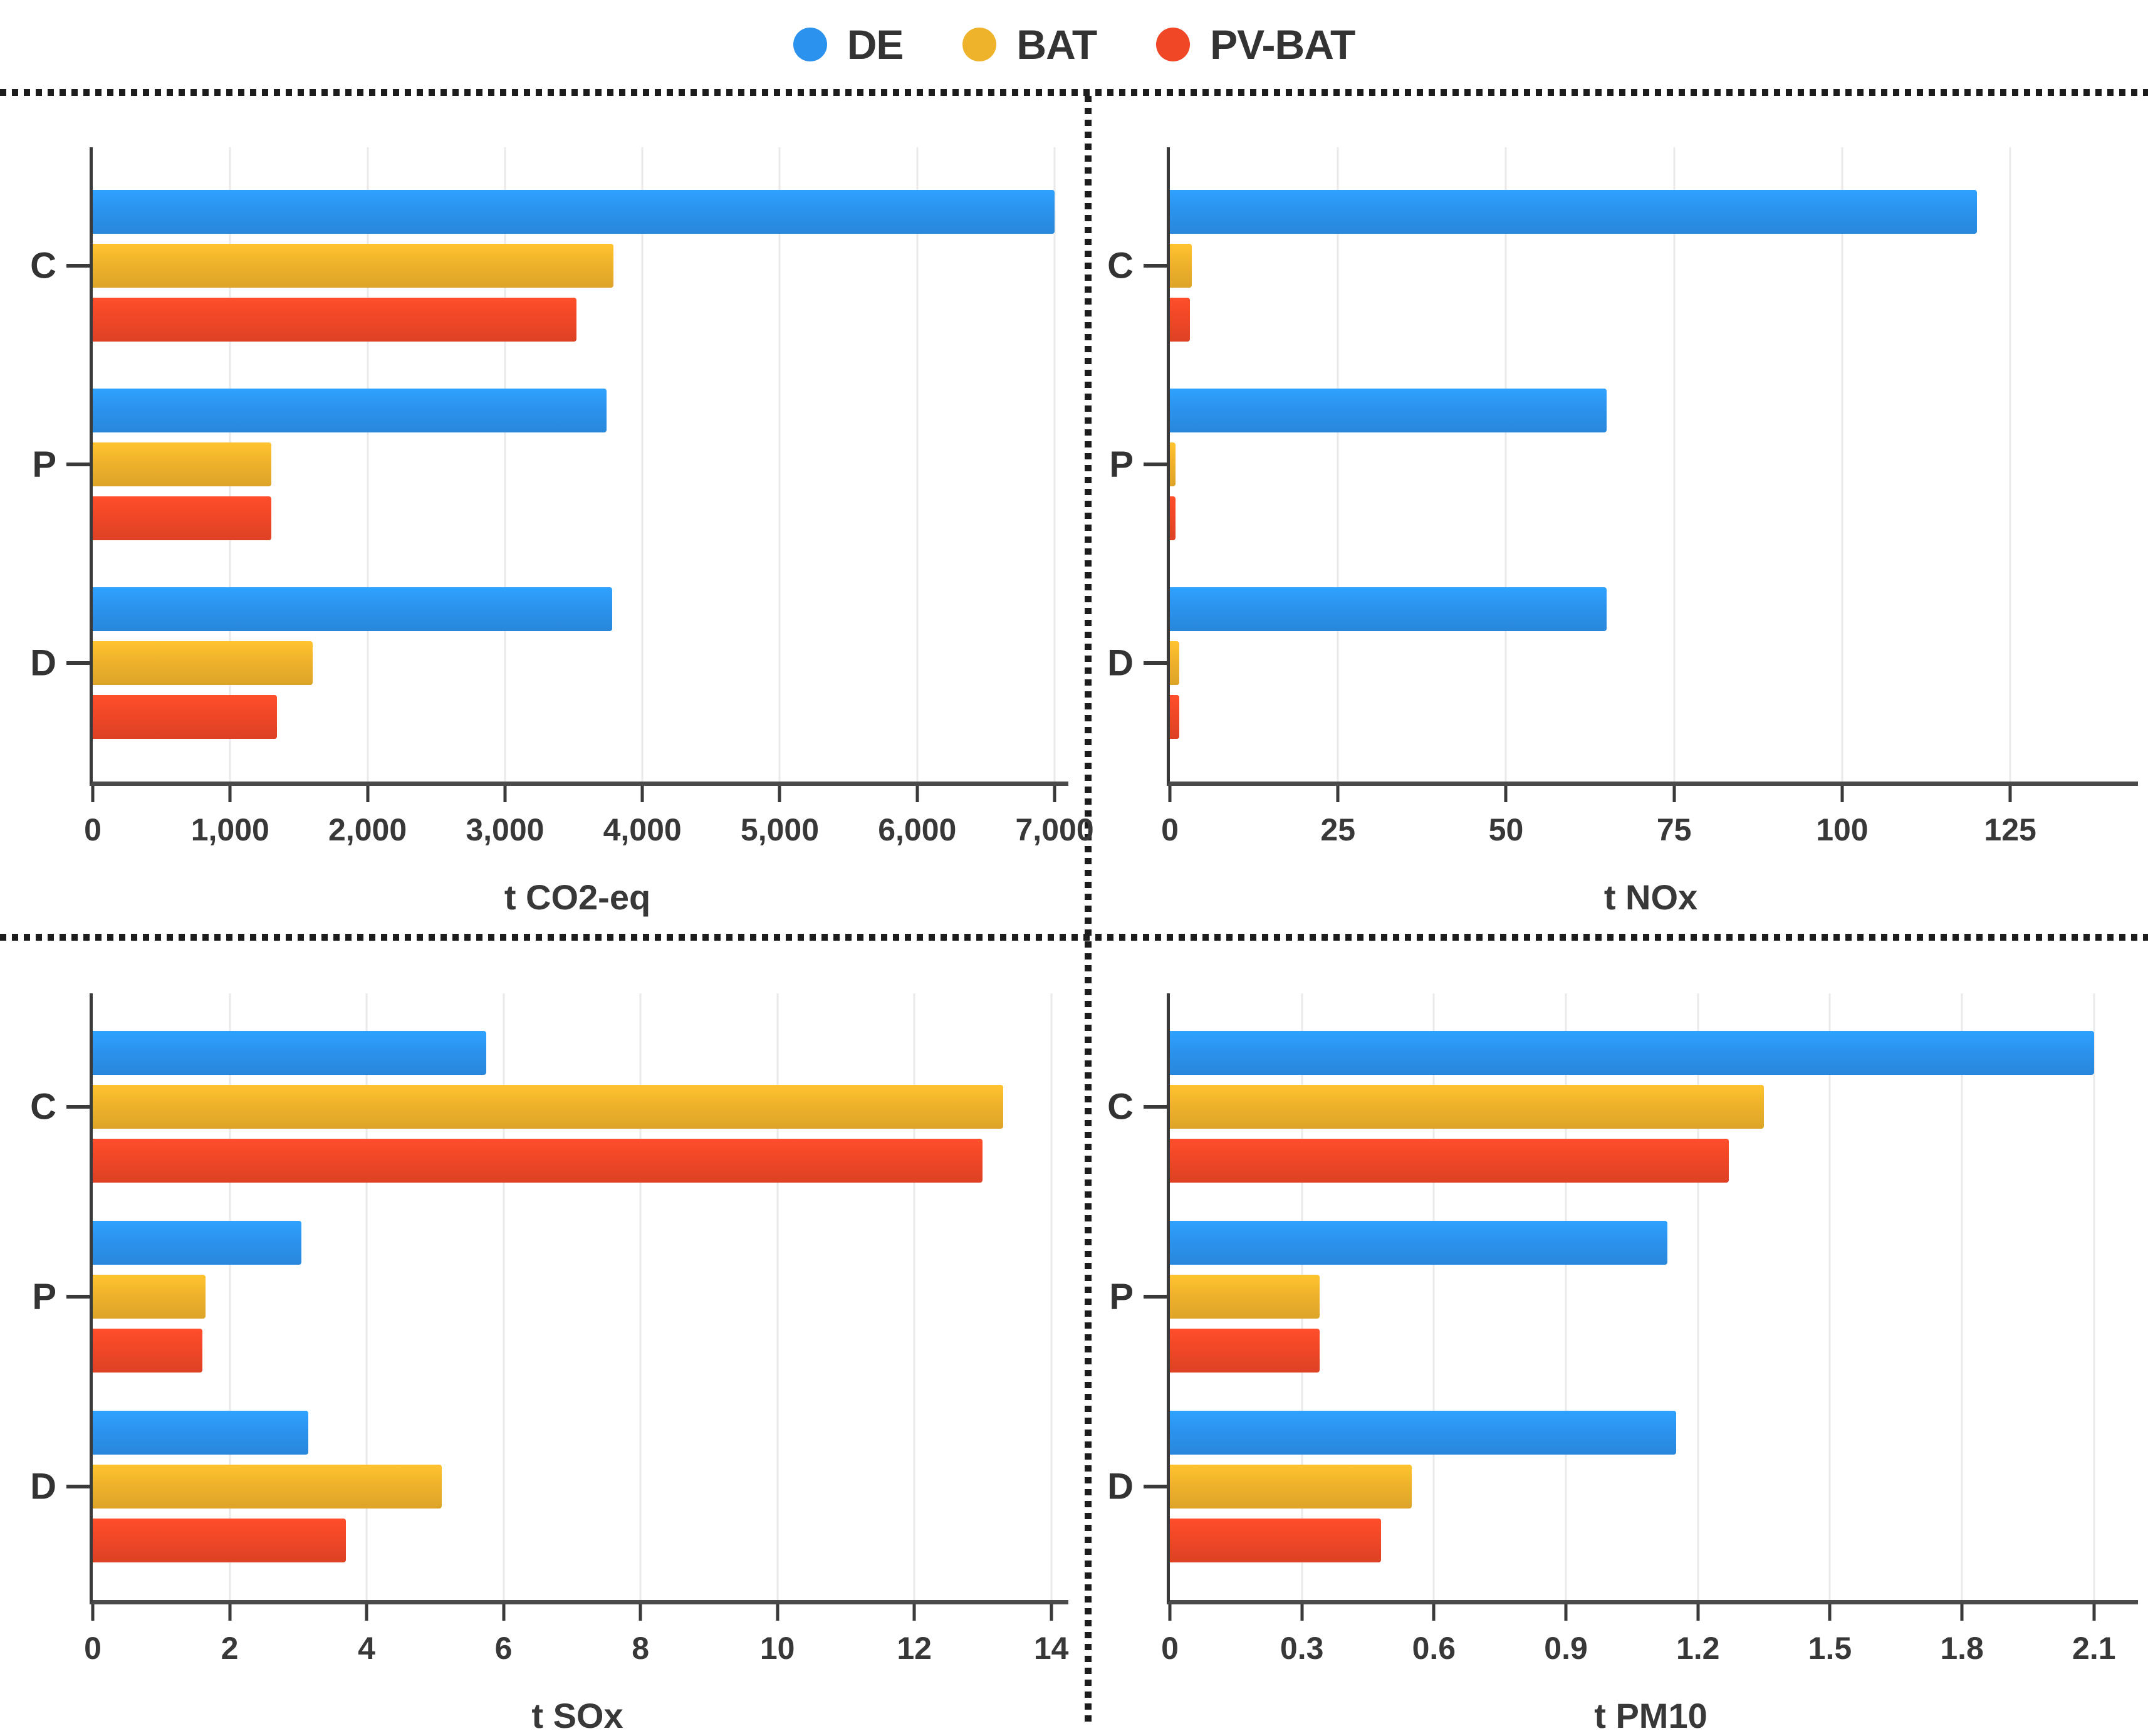 The width and height of the screenshot is (2148, 1736). Describe the element at coordinates (367, 830) in the screenshot. I see `x-axis-tick-label: 2,000` at that location.